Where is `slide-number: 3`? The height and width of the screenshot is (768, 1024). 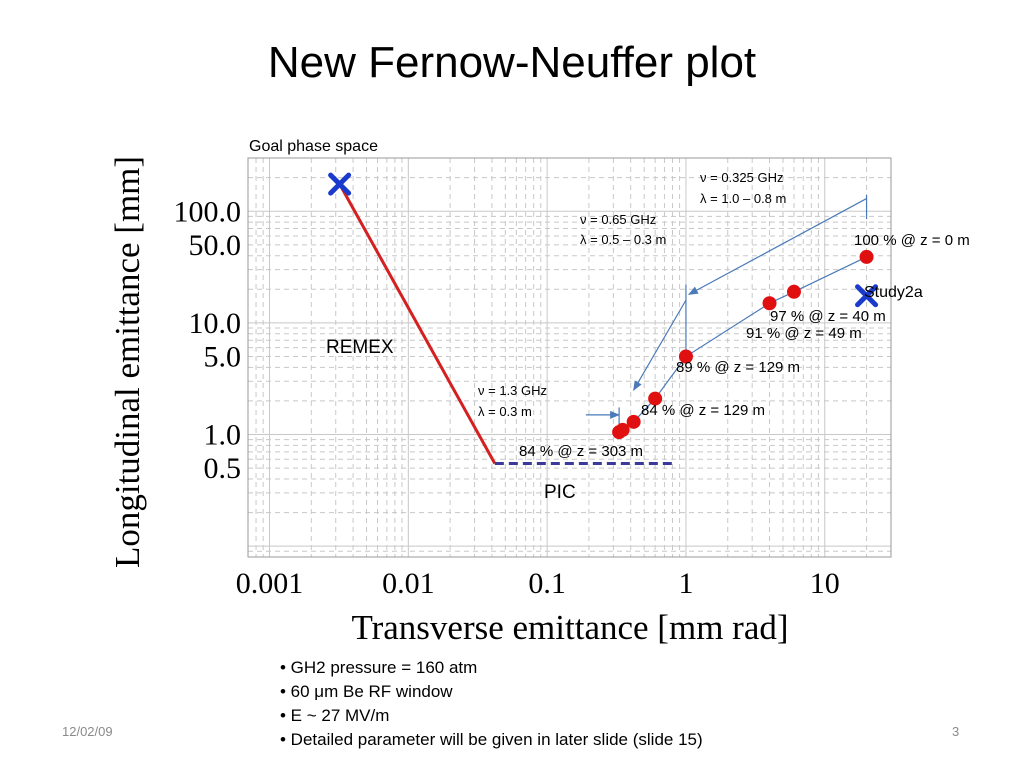 slide-number: 3 is located at coordinates (956, 731).